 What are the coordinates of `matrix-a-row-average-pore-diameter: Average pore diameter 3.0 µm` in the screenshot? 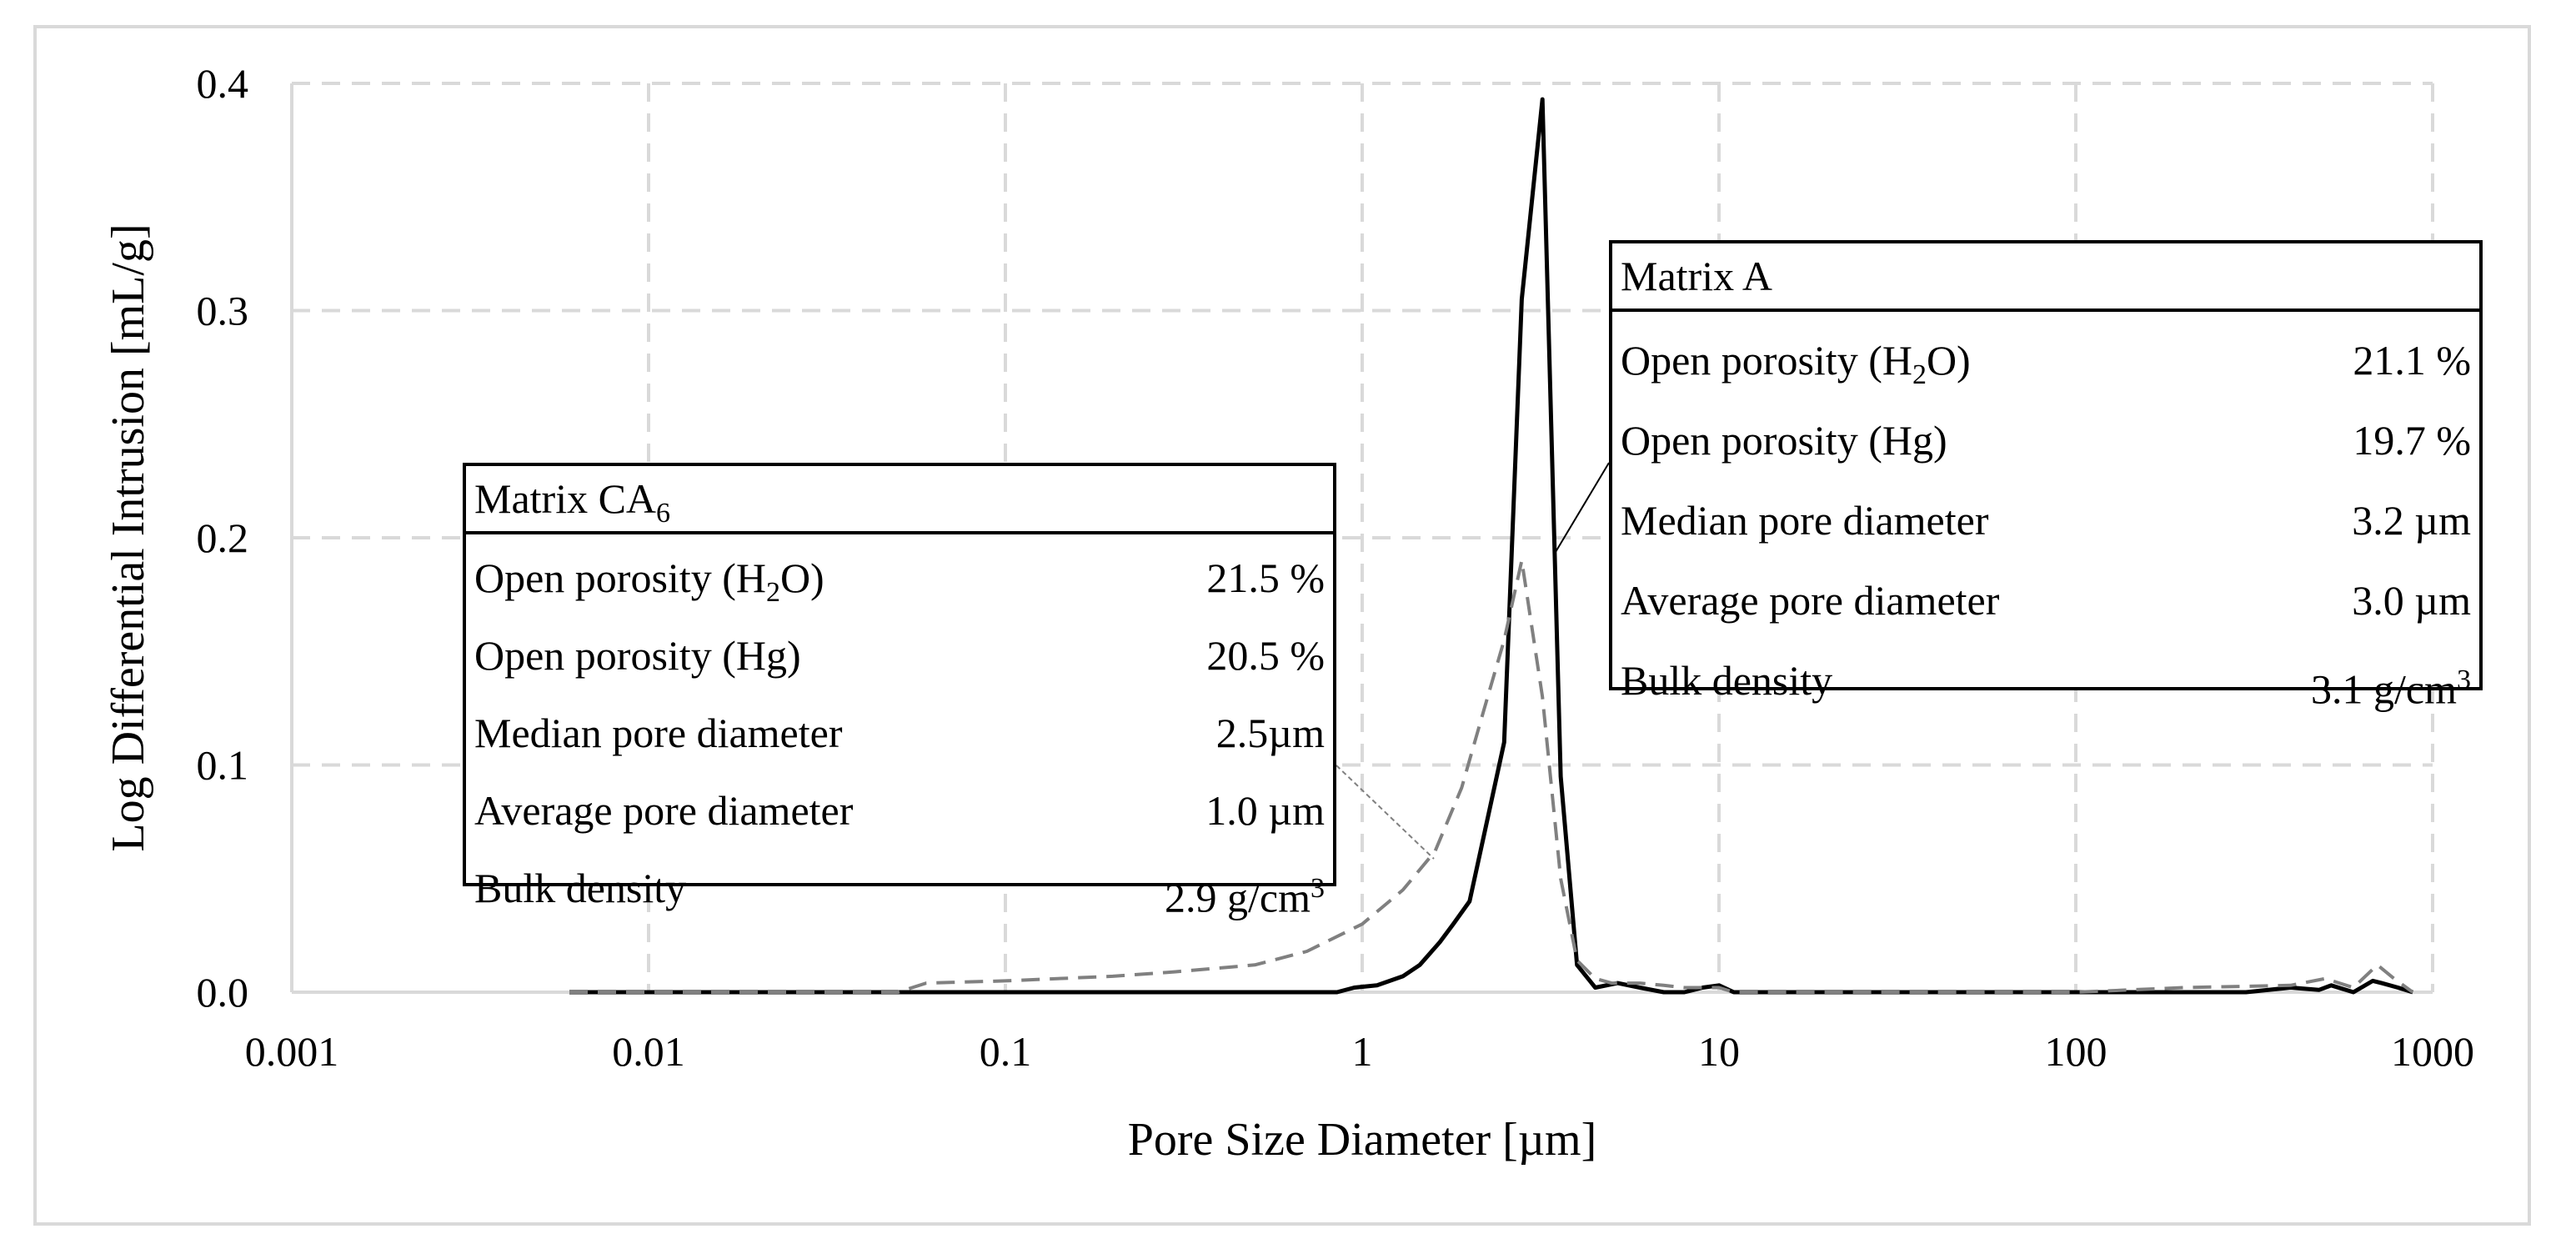 It's located at (2046, 600).